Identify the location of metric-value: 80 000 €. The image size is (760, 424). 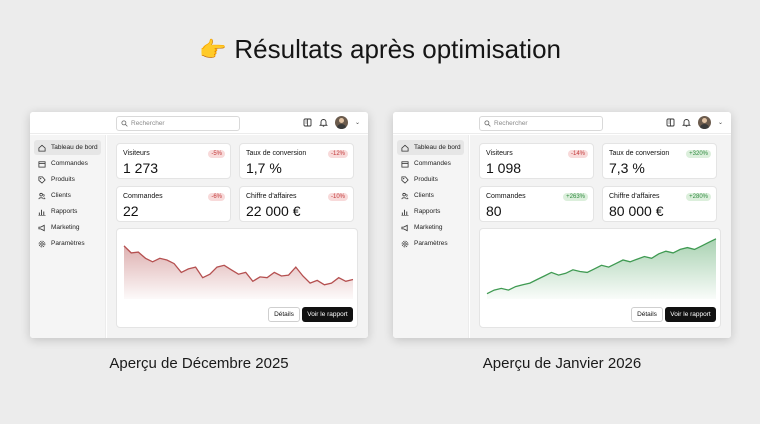
(636, 211).